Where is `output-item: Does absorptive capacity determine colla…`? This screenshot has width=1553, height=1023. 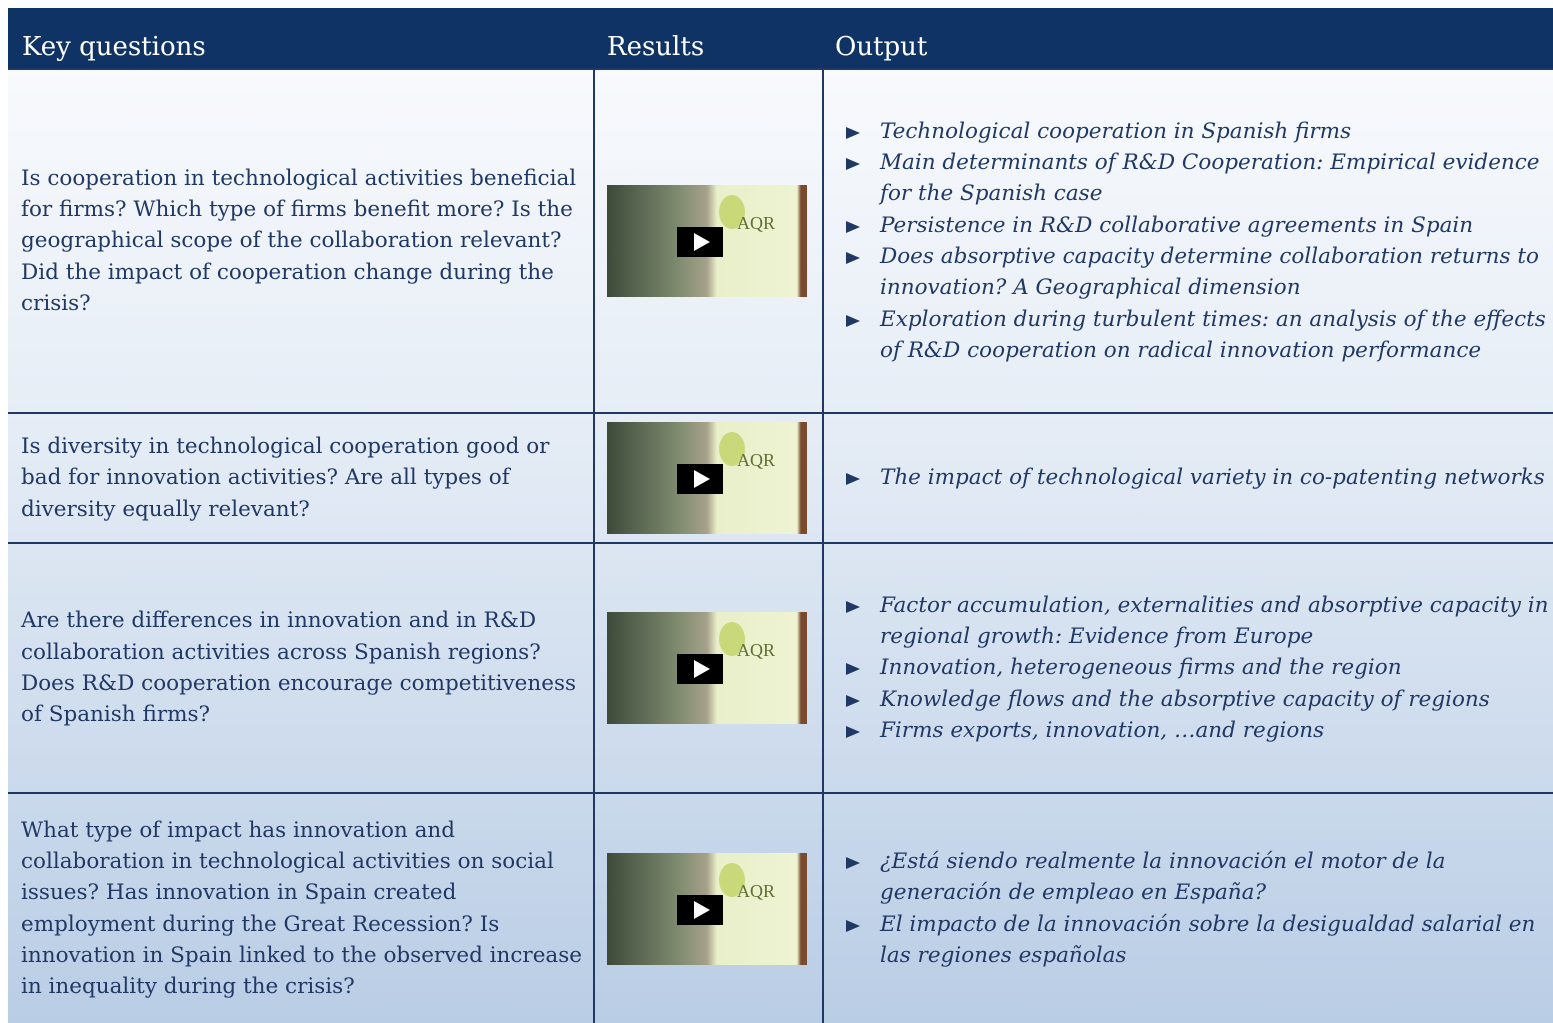 output-item: Does absorptive capacity determine colla… is located at coordinates (1198, 272).